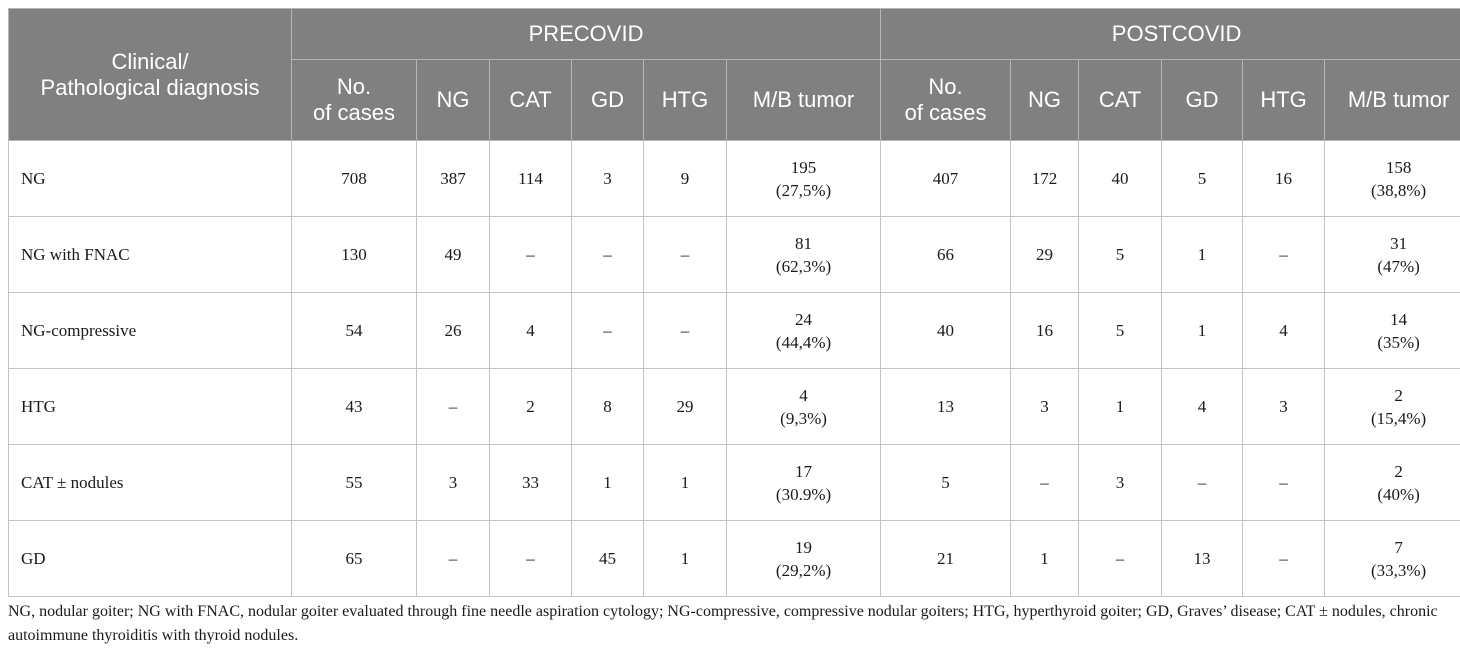 This screenshot has width=1460, height=658. I want to click on post-cat-cell: 5, so click(1120, 330).